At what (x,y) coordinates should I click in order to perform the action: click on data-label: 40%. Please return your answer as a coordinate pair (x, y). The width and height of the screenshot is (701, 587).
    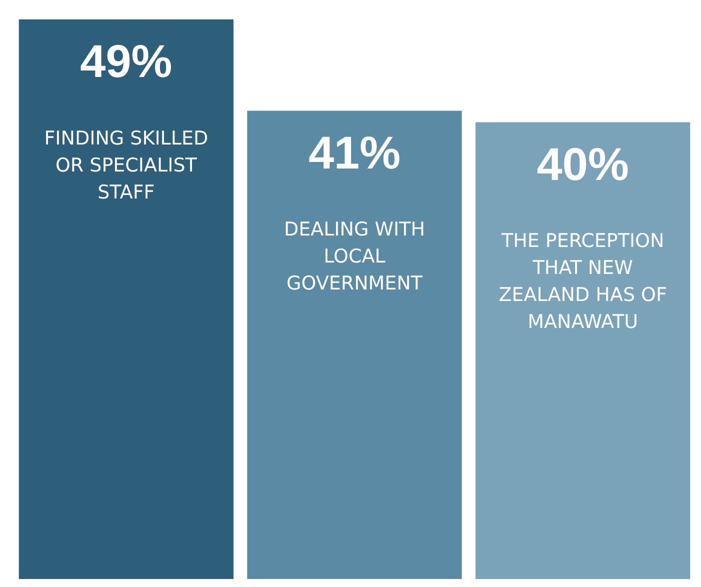
    Looking at the image, I should click on (582, 164).